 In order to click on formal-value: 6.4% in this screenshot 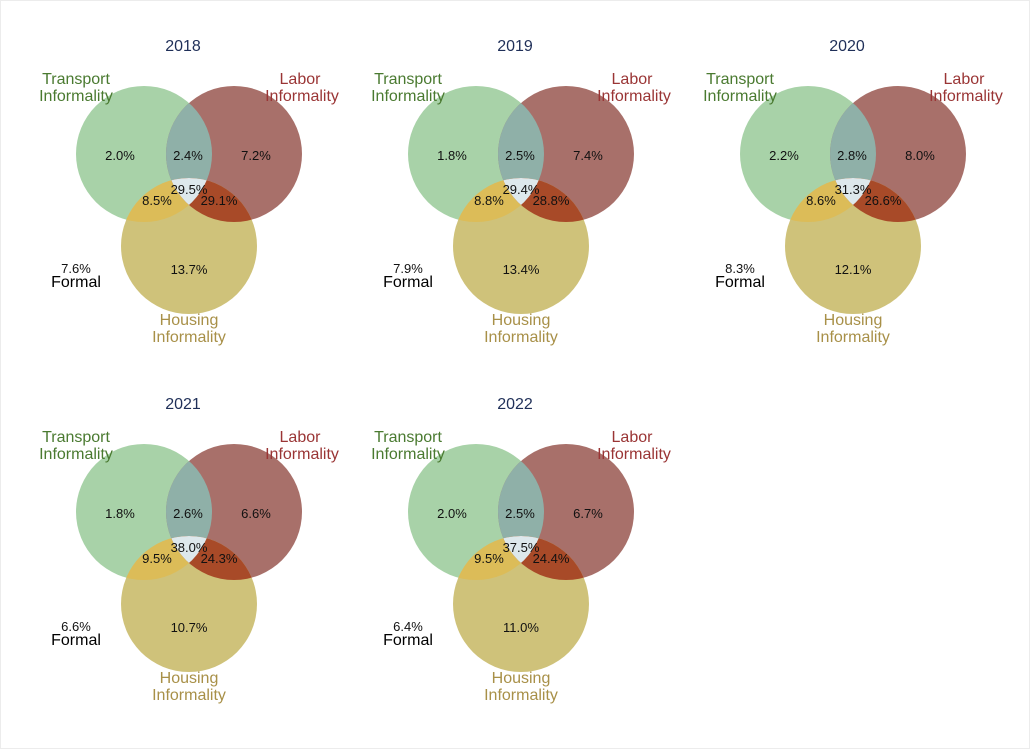, I will do `click(408, 626)`.